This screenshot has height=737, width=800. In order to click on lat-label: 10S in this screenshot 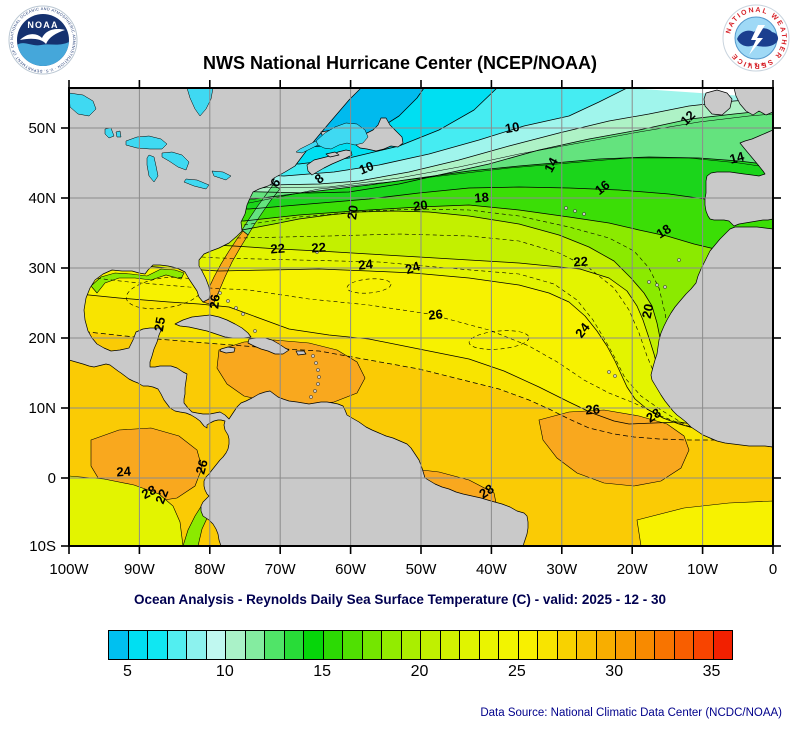, I will do `click(42, 546)`.